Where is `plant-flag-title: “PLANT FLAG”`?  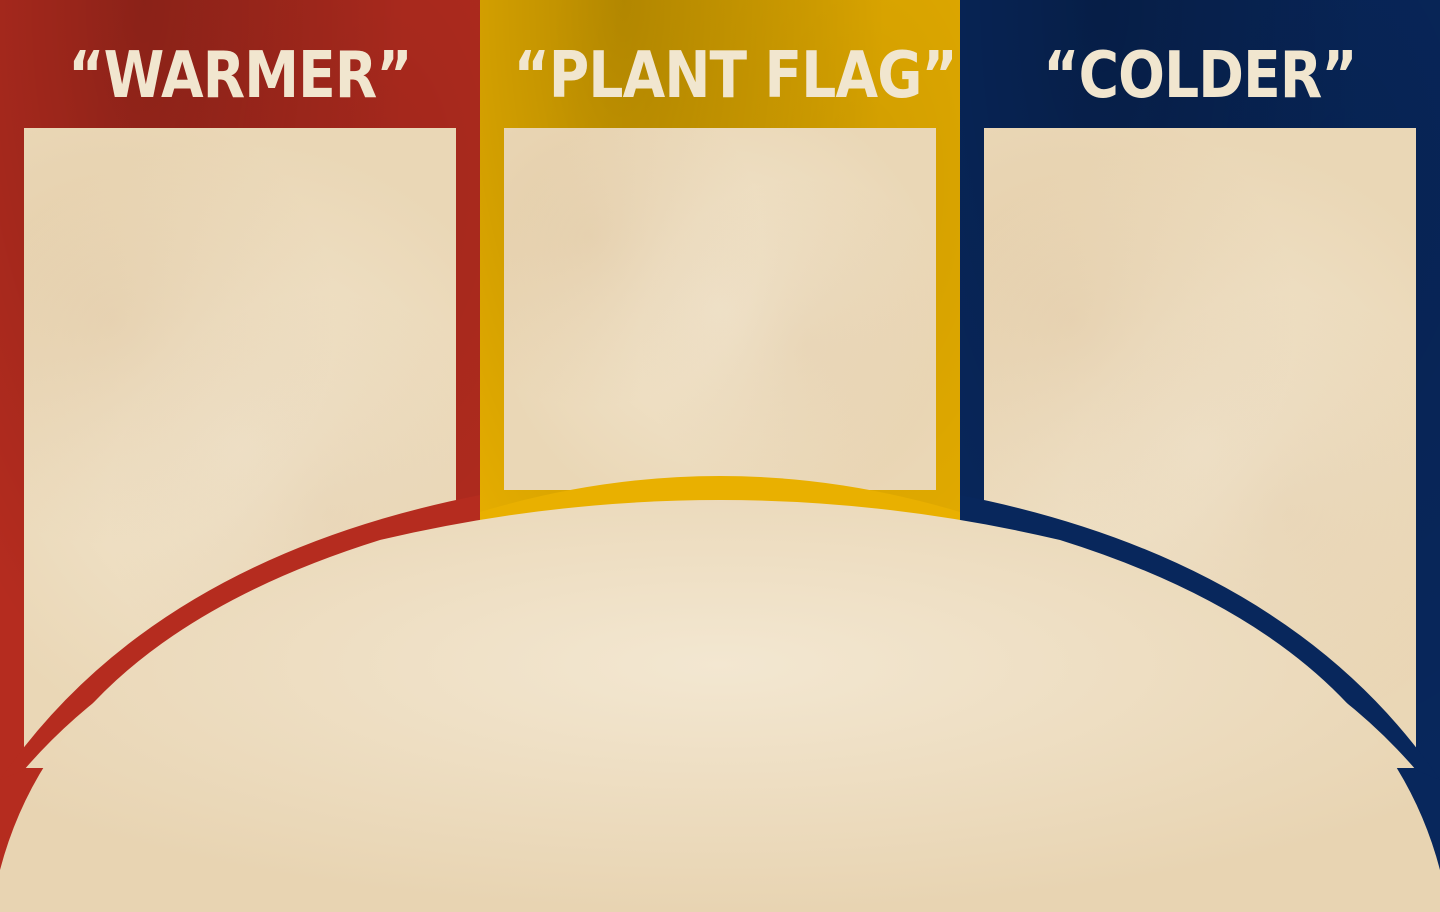
plant-flag-title: “PLANT FLAG” is located at coordinates (735, 76).